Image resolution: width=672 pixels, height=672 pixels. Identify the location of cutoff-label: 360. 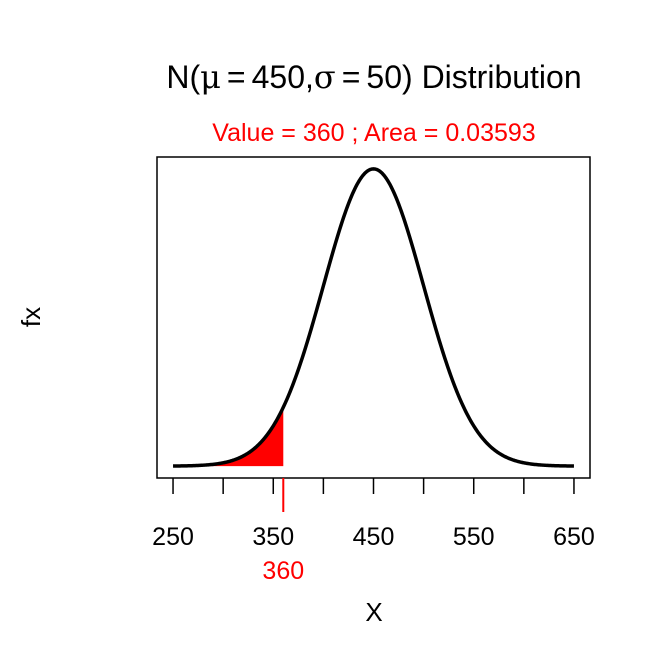
(283, 571).